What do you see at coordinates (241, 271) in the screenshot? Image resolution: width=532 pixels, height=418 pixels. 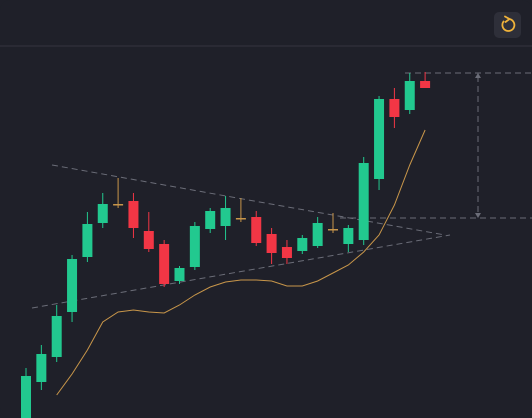 I see `trendline-lower` at bounding box center [241, 271].